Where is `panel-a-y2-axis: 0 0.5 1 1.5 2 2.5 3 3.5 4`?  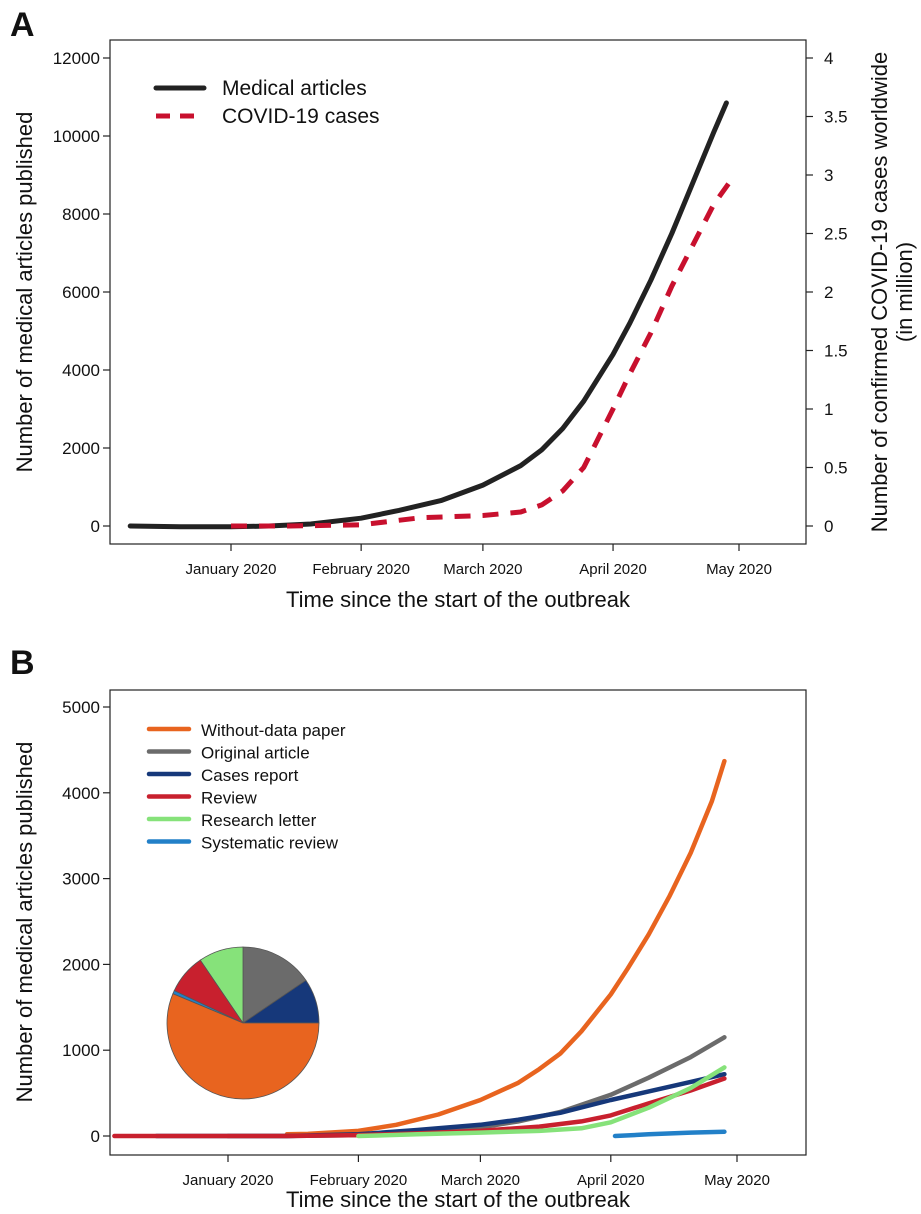
panel-a-y2-axis: 0 0.5 1 1.5 2 2.5 3 3.5 4 is located at coordinates (827, 292).